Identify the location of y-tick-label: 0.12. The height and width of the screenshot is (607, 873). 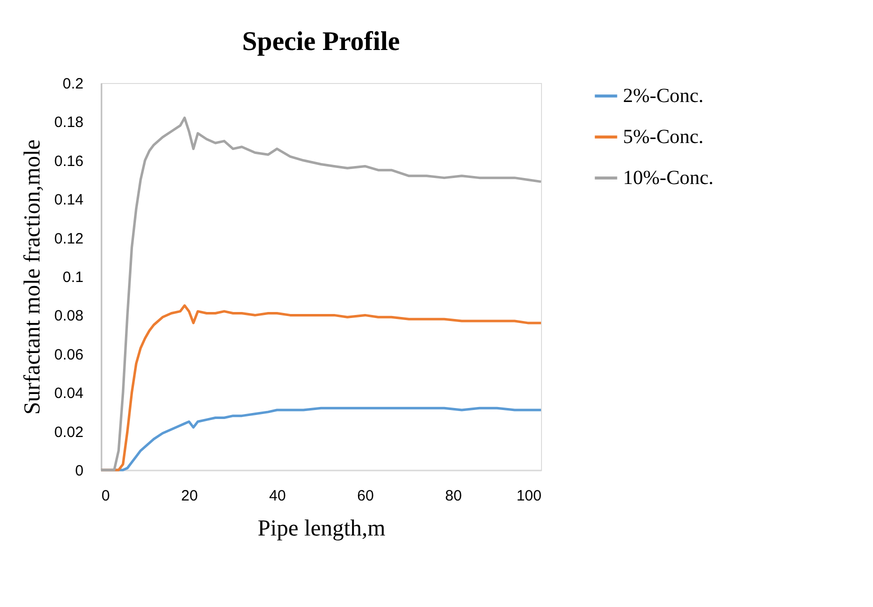
(69, 239).